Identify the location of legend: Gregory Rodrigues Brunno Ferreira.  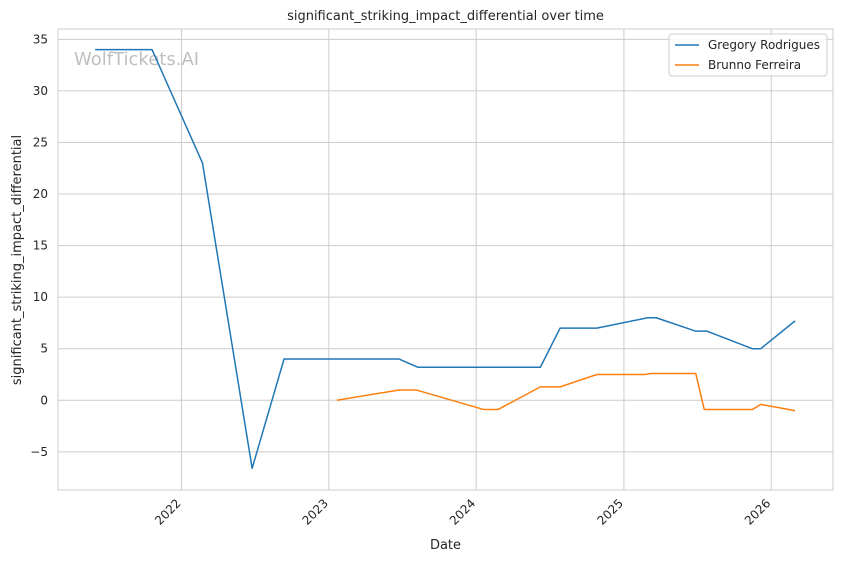
(748, 55).